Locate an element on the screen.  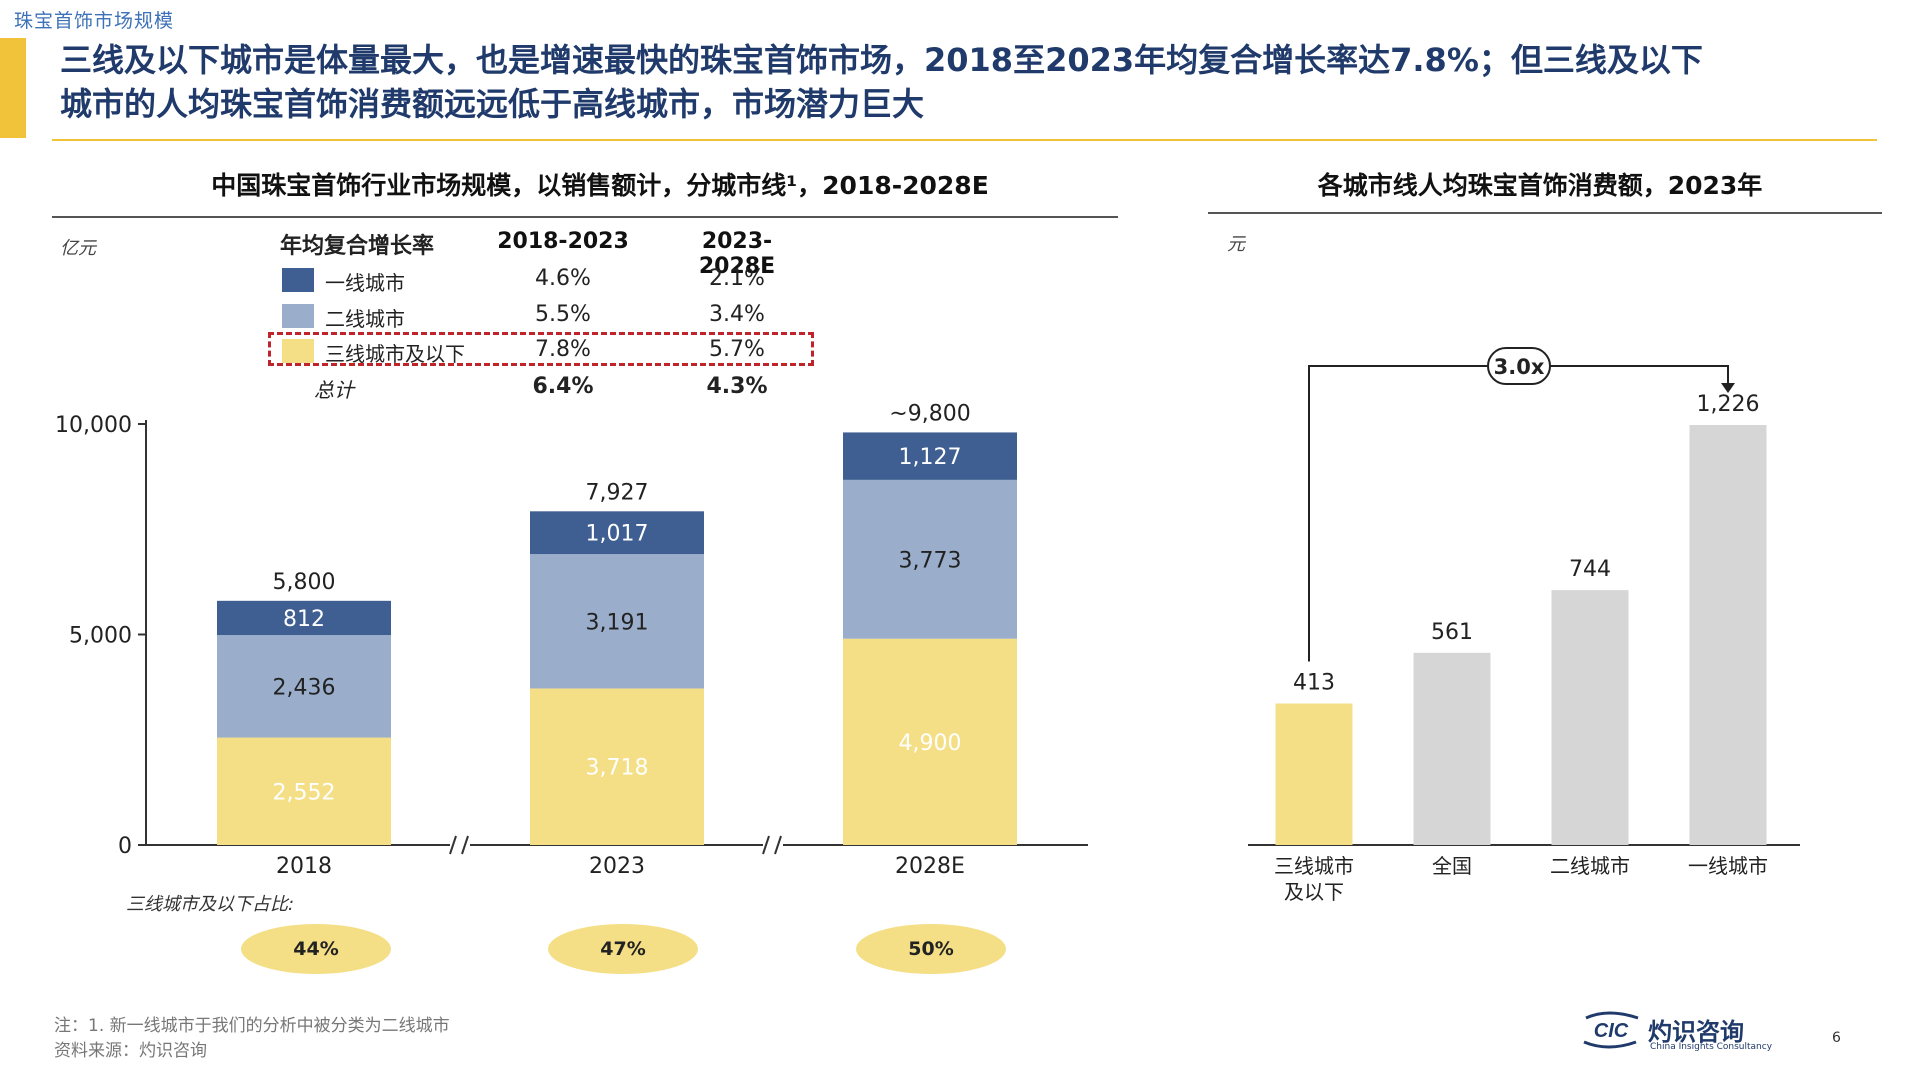
bar-value-label: 1,017 is located at coordinates (617, 534).